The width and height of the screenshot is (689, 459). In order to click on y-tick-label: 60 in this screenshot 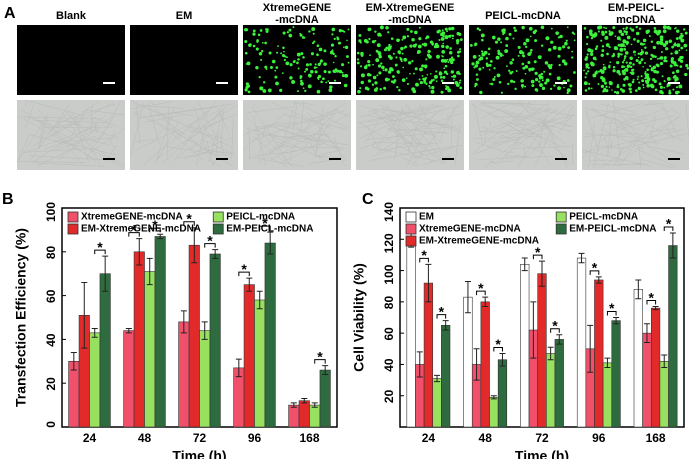, I will do `click(51, 296)`.